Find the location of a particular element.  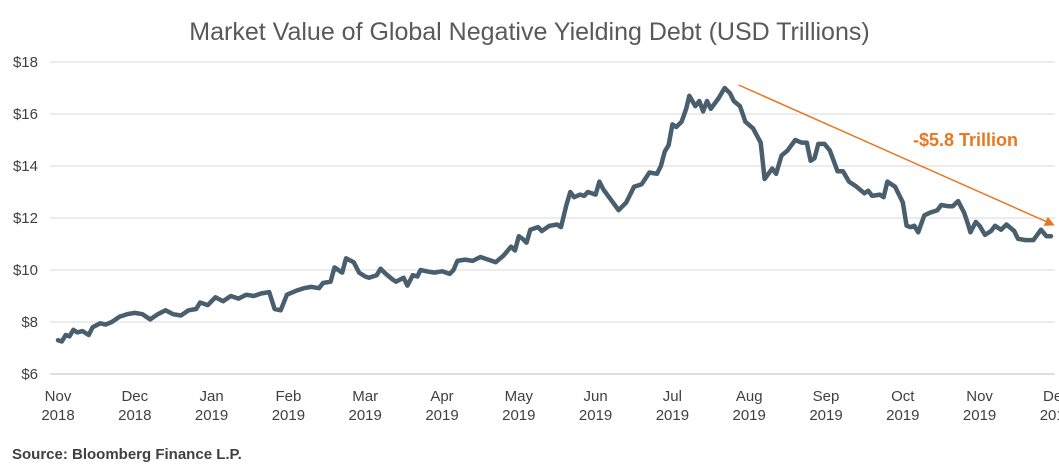

y-tick-label: $16 is located at coordinates (25, 114).